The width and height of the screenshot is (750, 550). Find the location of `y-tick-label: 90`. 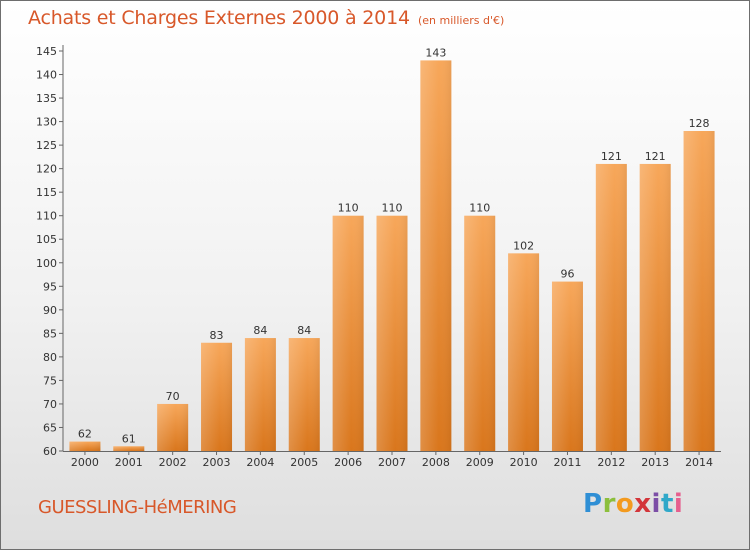

y-tick-label: 90 is located at coordinates (50, 310).